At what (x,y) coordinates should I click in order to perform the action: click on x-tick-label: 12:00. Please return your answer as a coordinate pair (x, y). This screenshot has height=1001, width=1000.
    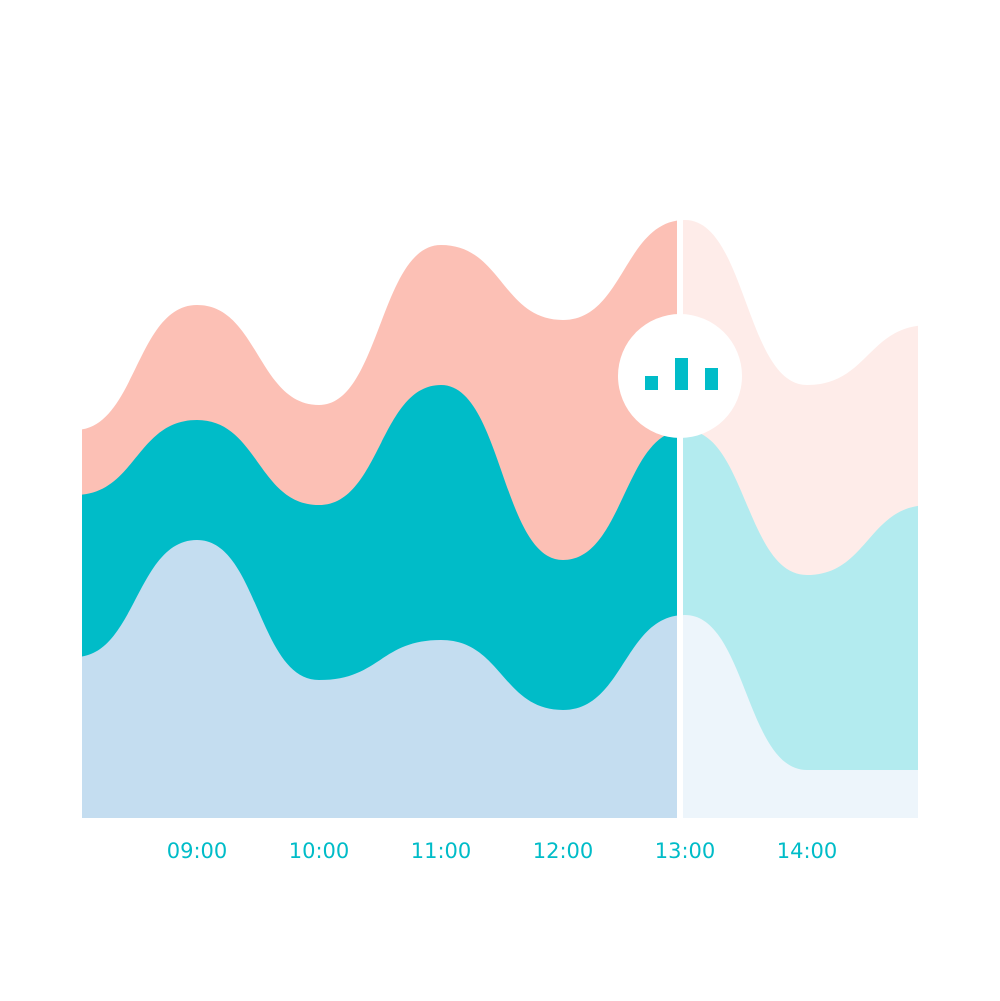
    Looking at the image, I should click on (563, 851).